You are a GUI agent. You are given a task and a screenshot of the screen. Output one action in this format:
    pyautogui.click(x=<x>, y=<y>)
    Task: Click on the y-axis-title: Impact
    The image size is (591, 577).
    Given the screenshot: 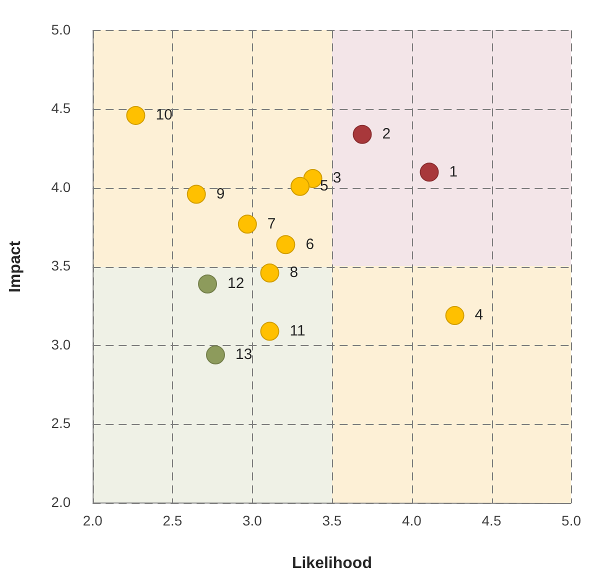 What is the action you would take?
    pyautogui.click(x=15, y=266)
    